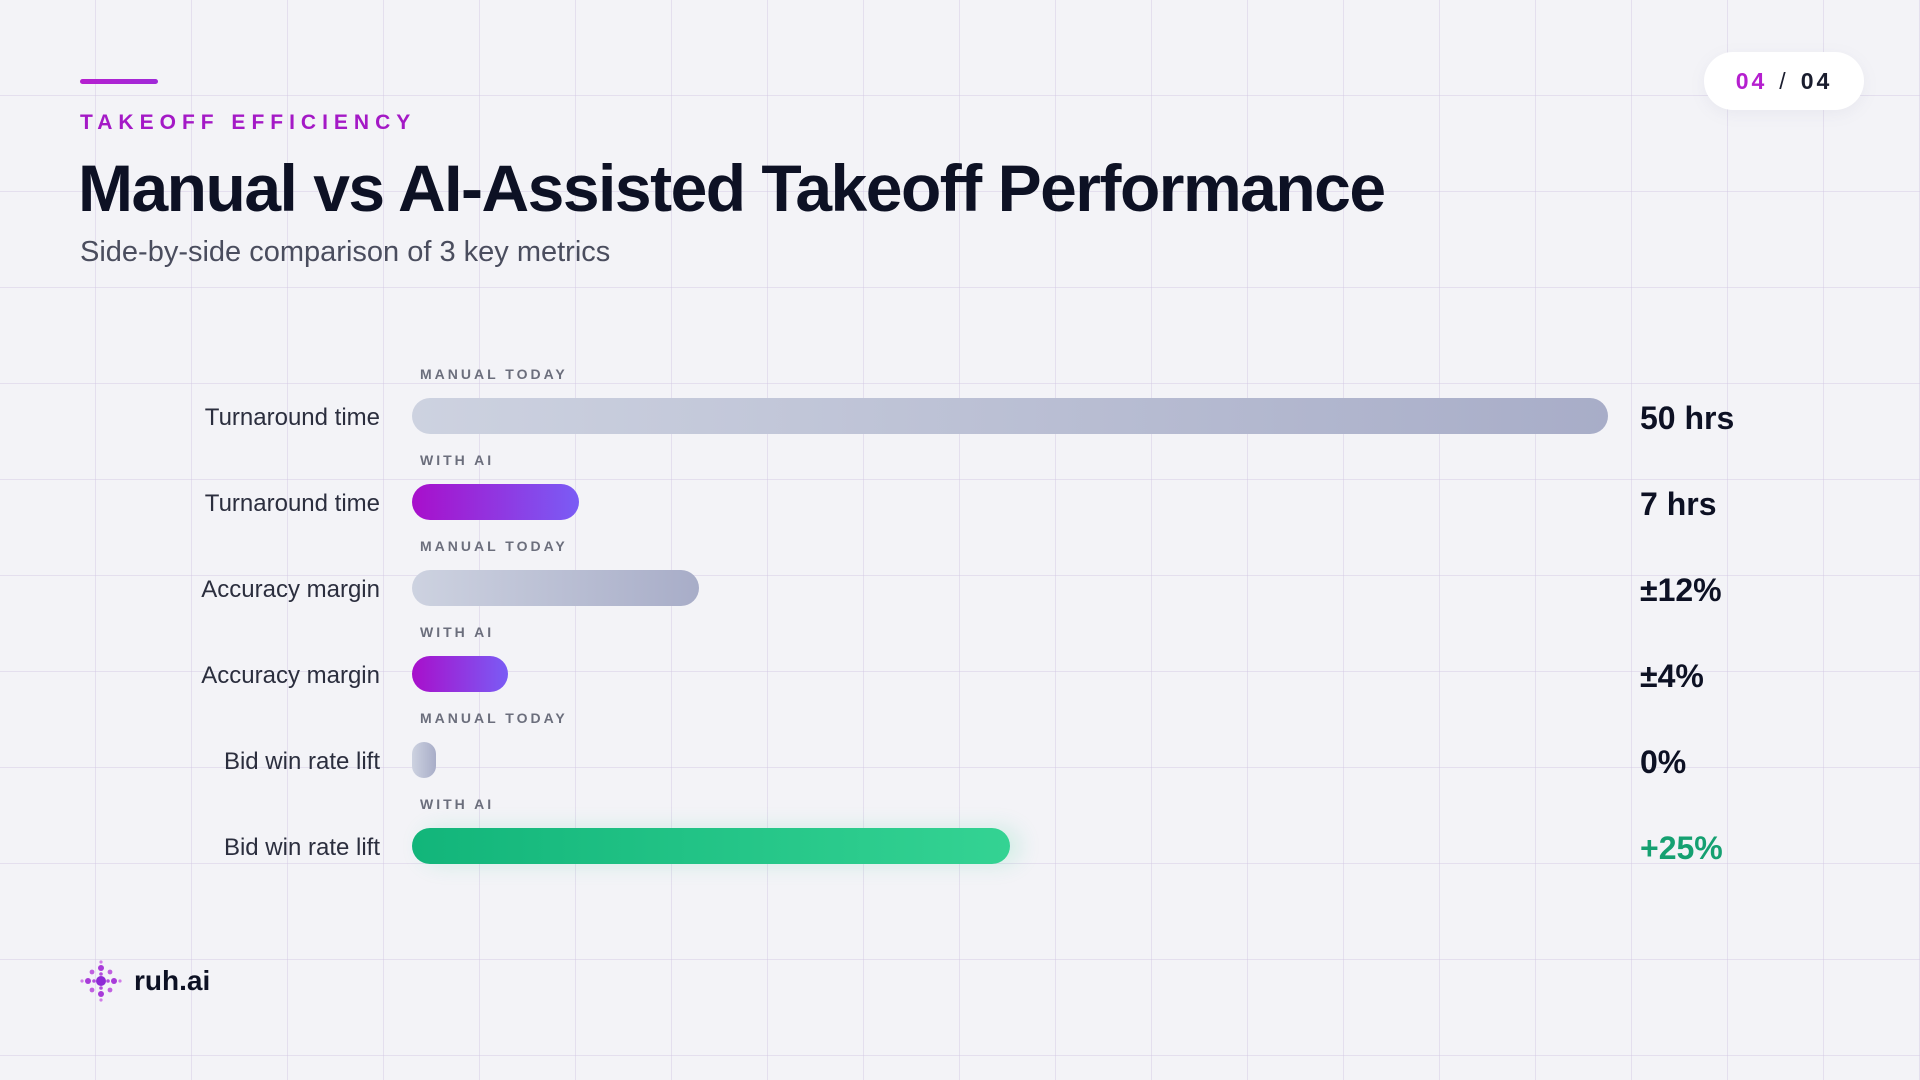 This screenshot has width=1920, height=1080. I want to click on section-eyebrow: TAKEOFF EFFICIENCY, so click(248, 122).